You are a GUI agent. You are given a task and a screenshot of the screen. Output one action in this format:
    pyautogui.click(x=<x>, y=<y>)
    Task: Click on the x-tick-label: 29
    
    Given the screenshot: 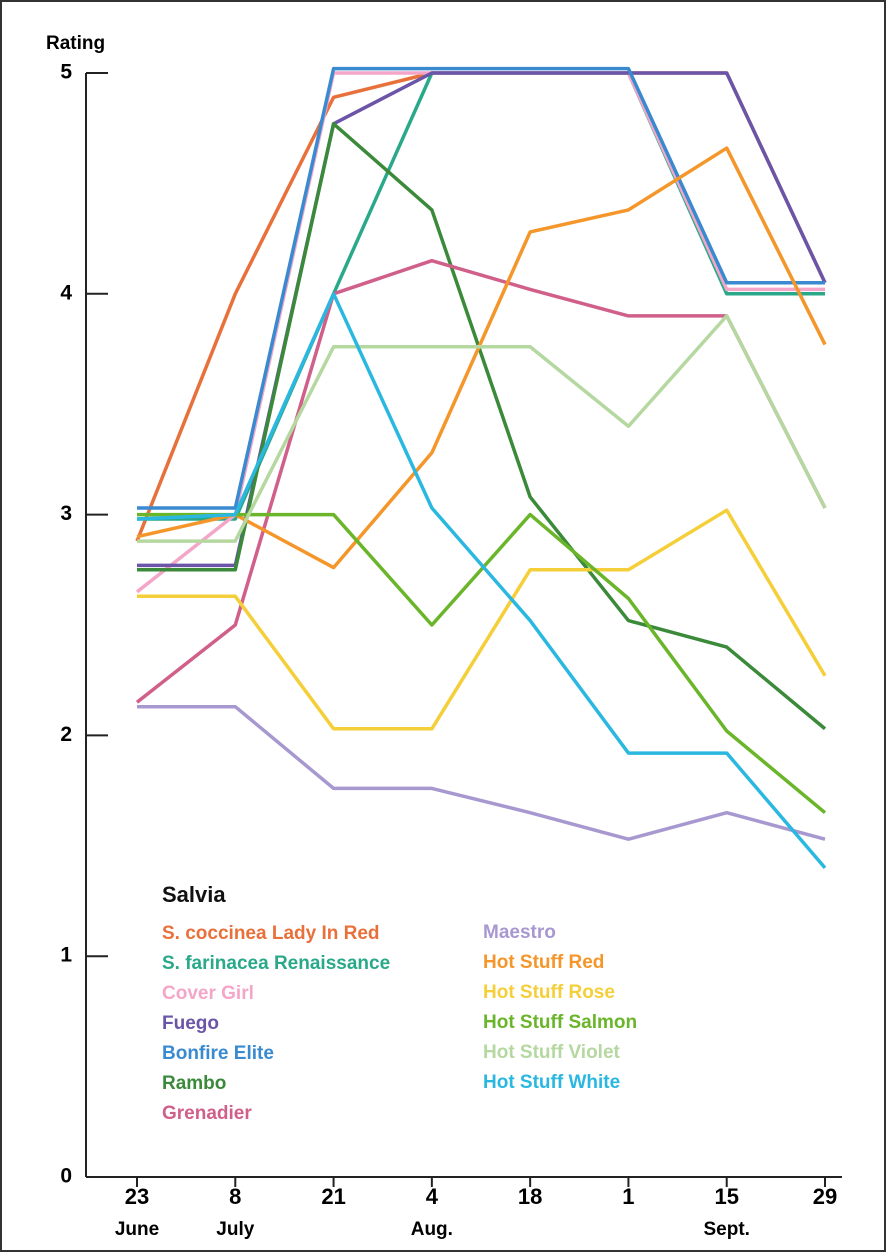 What is the action you would take?
    pyautogui.click(x=825, y=1196)
    